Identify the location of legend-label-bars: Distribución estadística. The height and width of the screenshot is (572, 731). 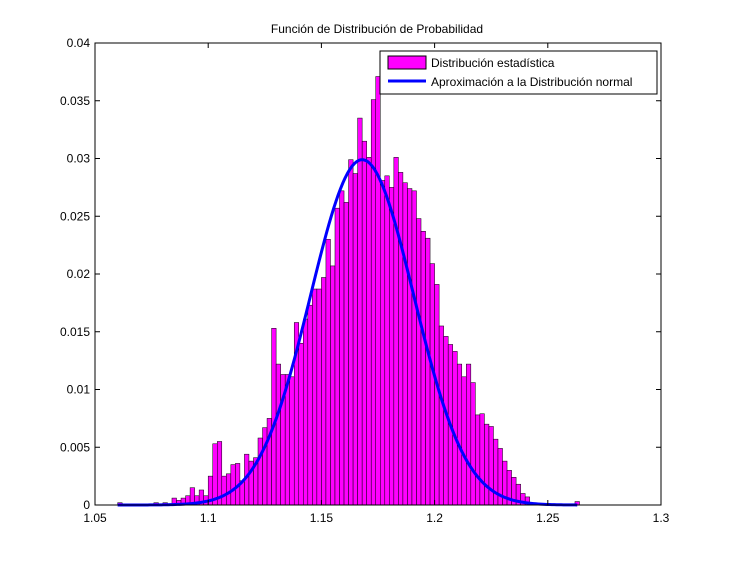
(493, 63).